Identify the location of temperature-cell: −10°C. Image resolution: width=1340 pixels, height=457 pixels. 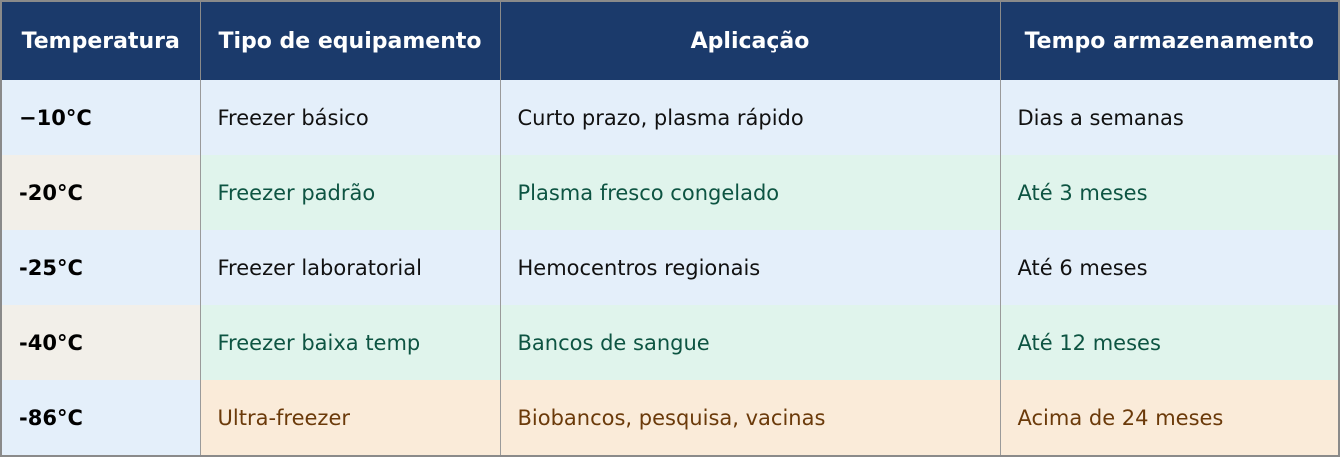
(101, 117).